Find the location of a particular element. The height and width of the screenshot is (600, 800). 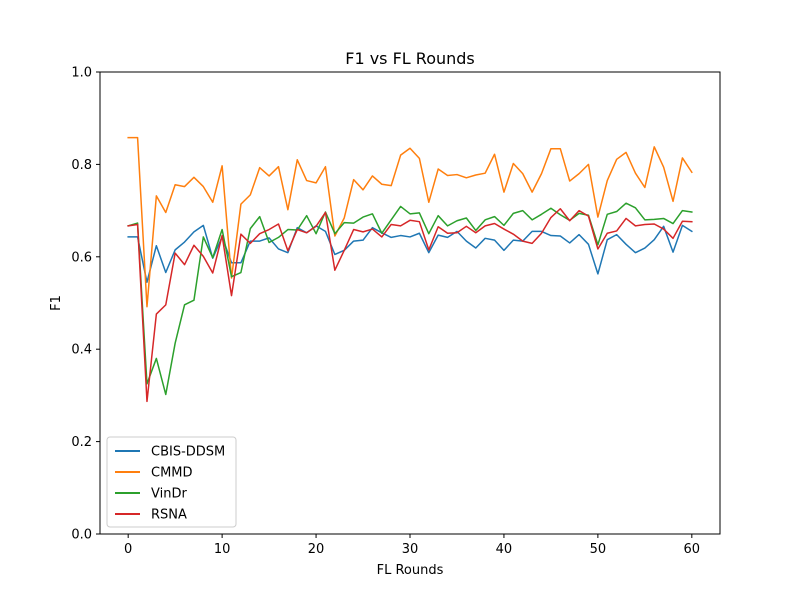

legend-box is located at coordinates (171, 482).